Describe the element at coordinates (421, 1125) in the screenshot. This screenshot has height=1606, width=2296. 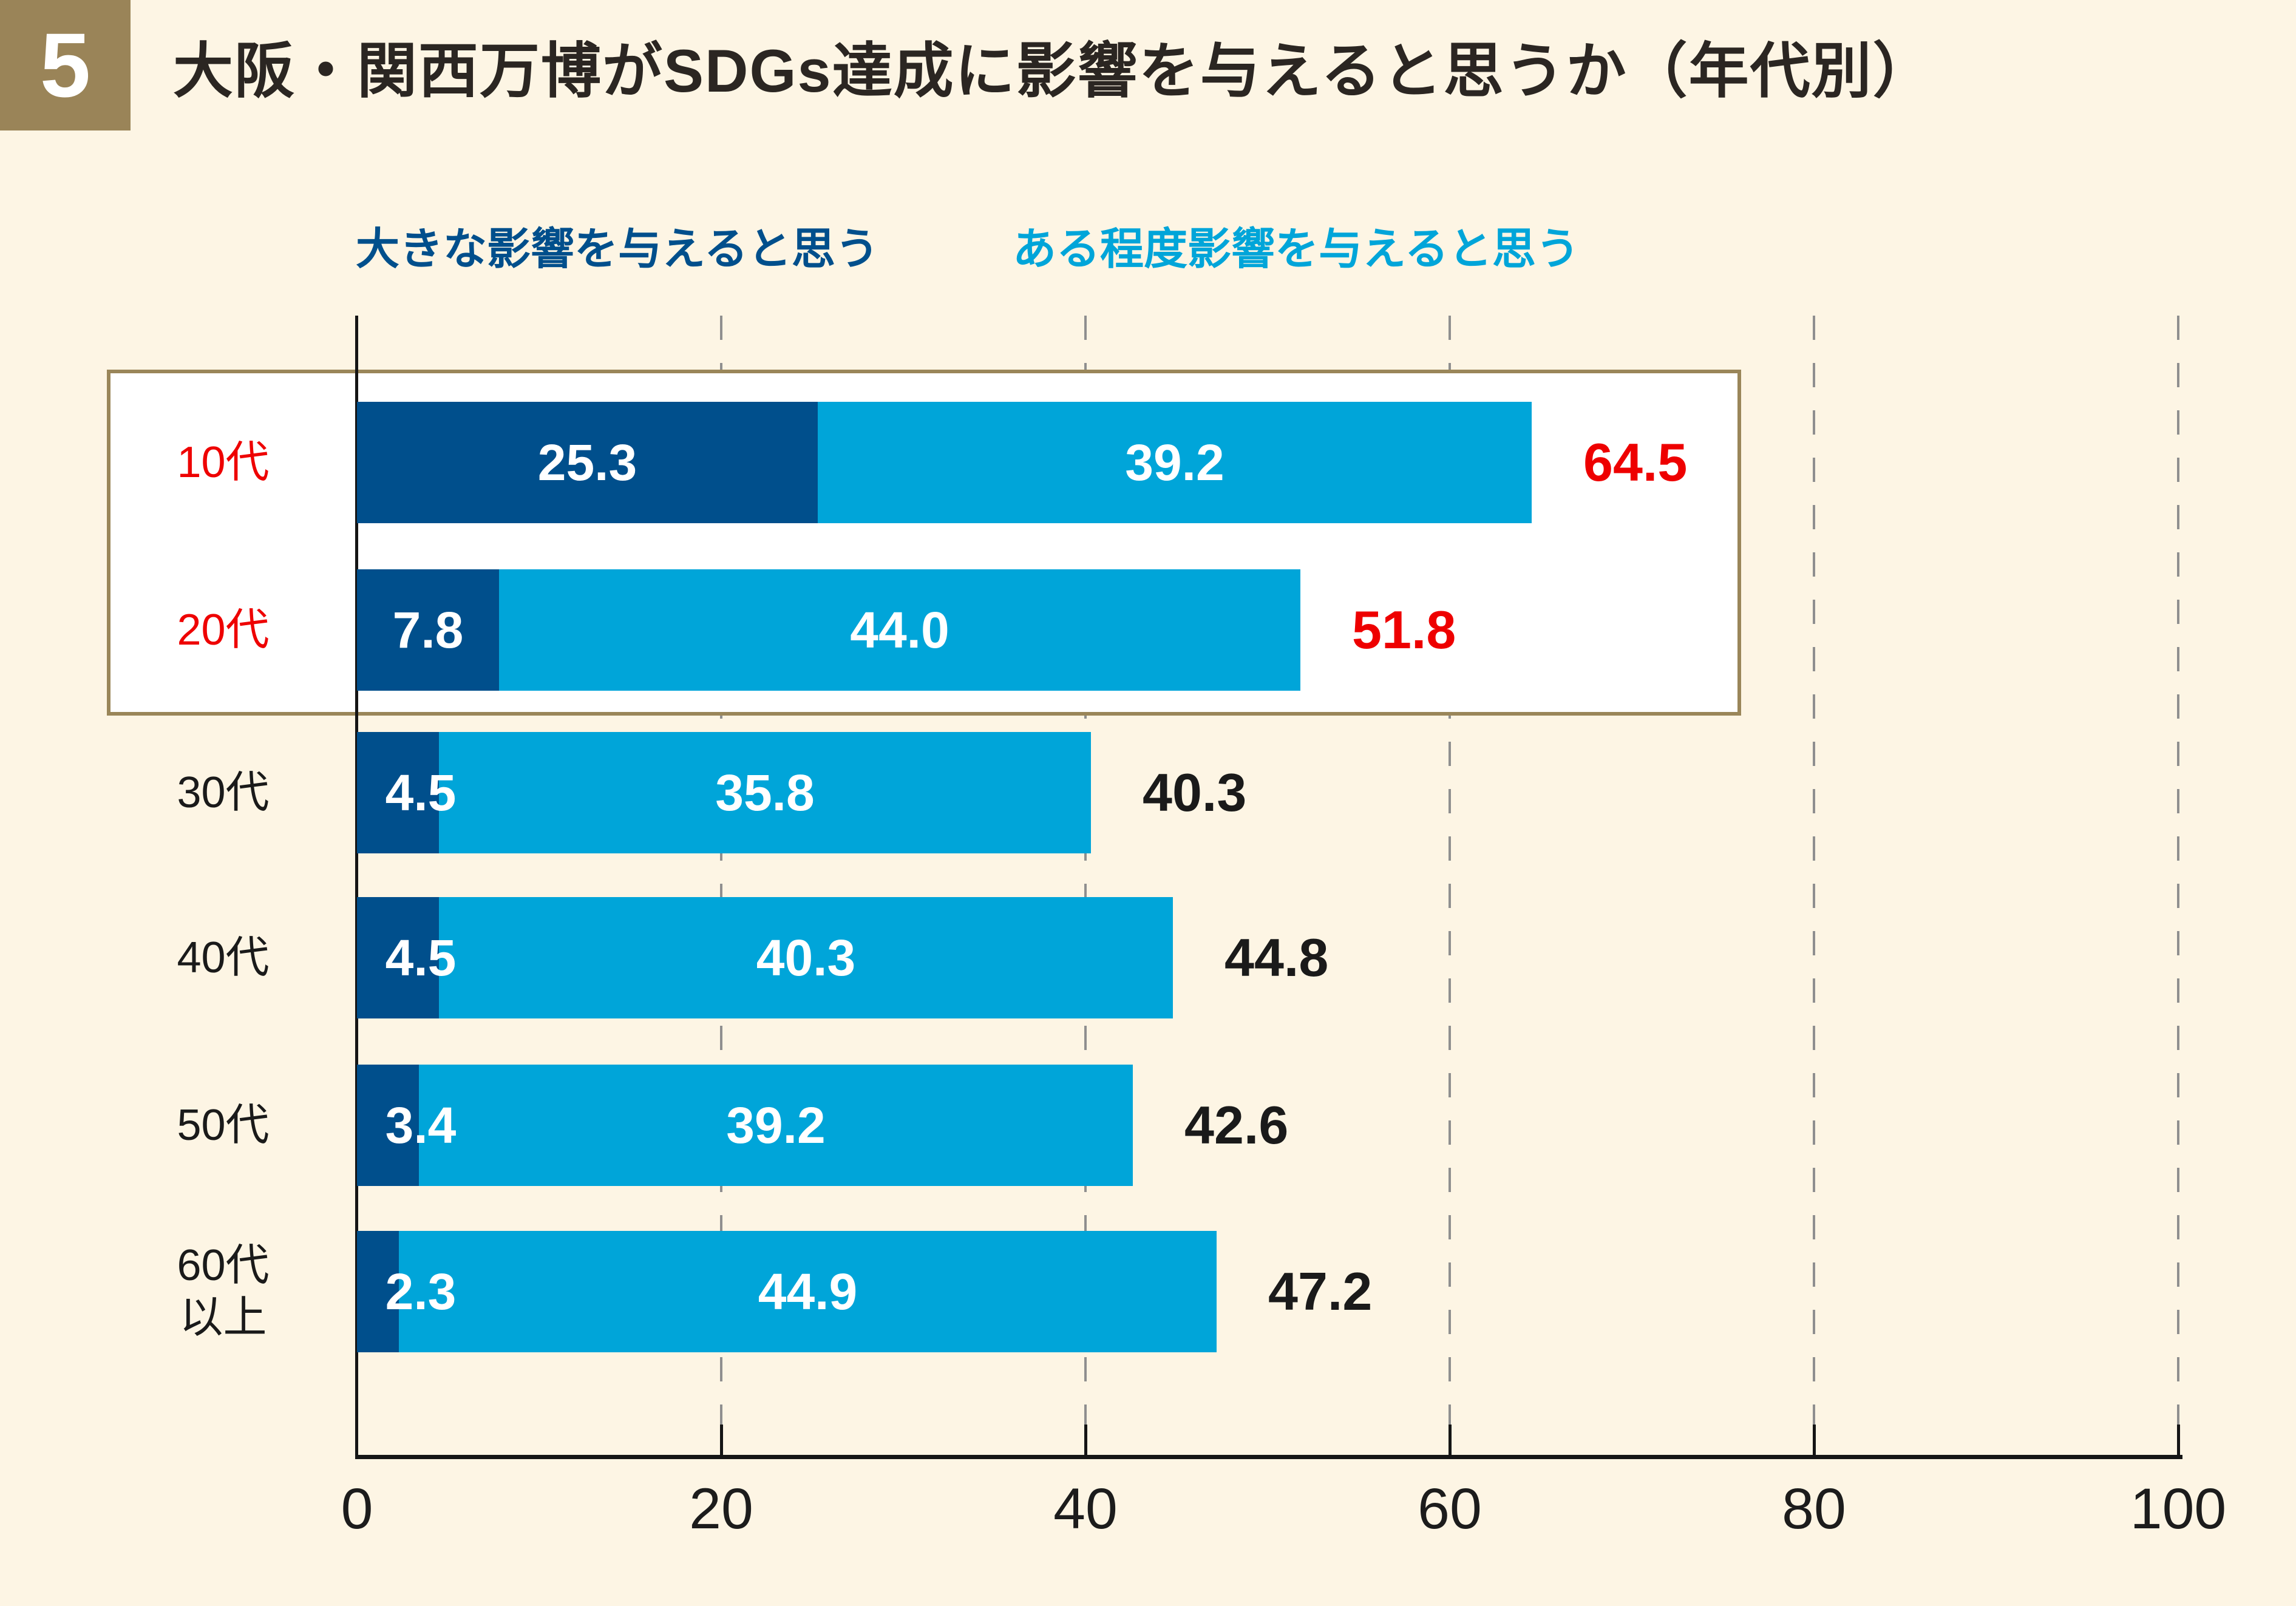
I see `bar-value-major-5: 3.4` at that location.